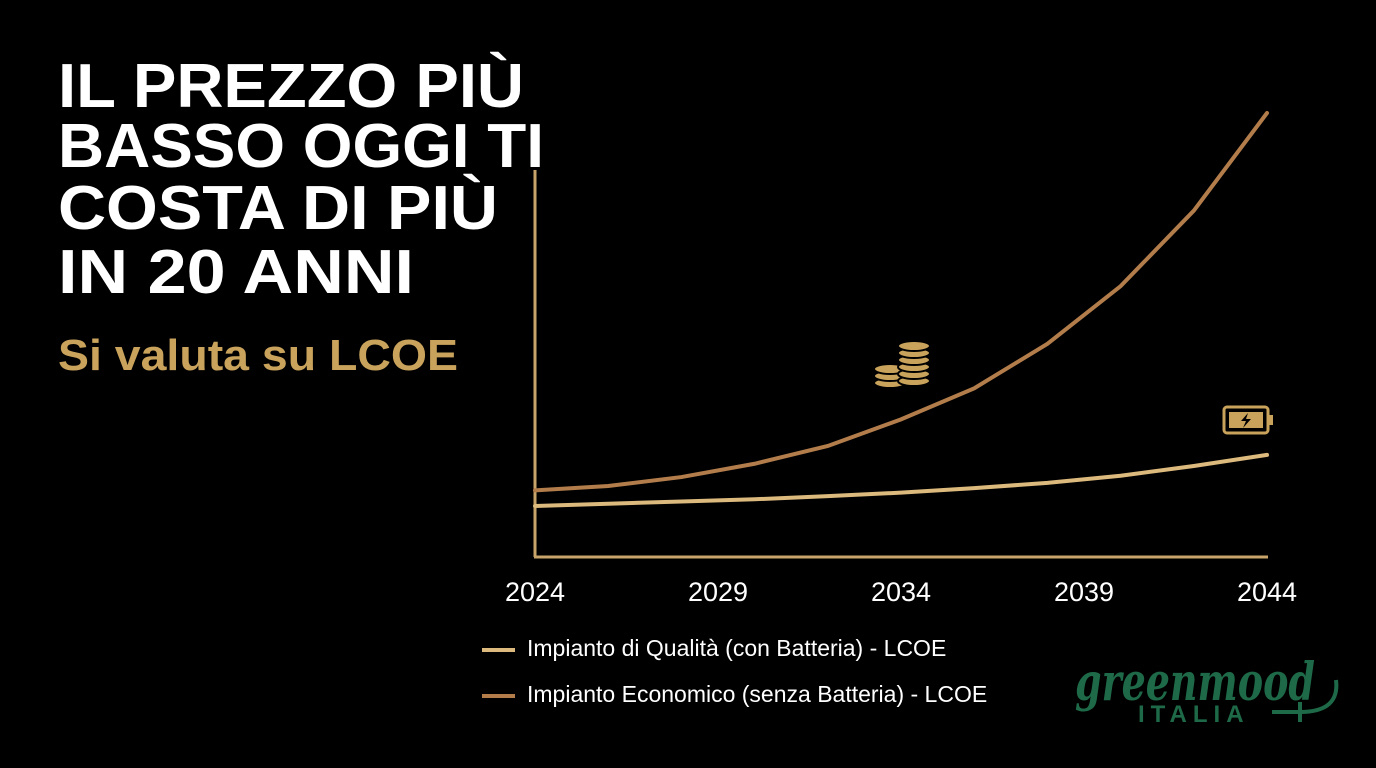  What do you see at coordinates (1084, 592) in the screenshot?
I see `x-tick-label: 2039` at bounding box center [1084, 592].